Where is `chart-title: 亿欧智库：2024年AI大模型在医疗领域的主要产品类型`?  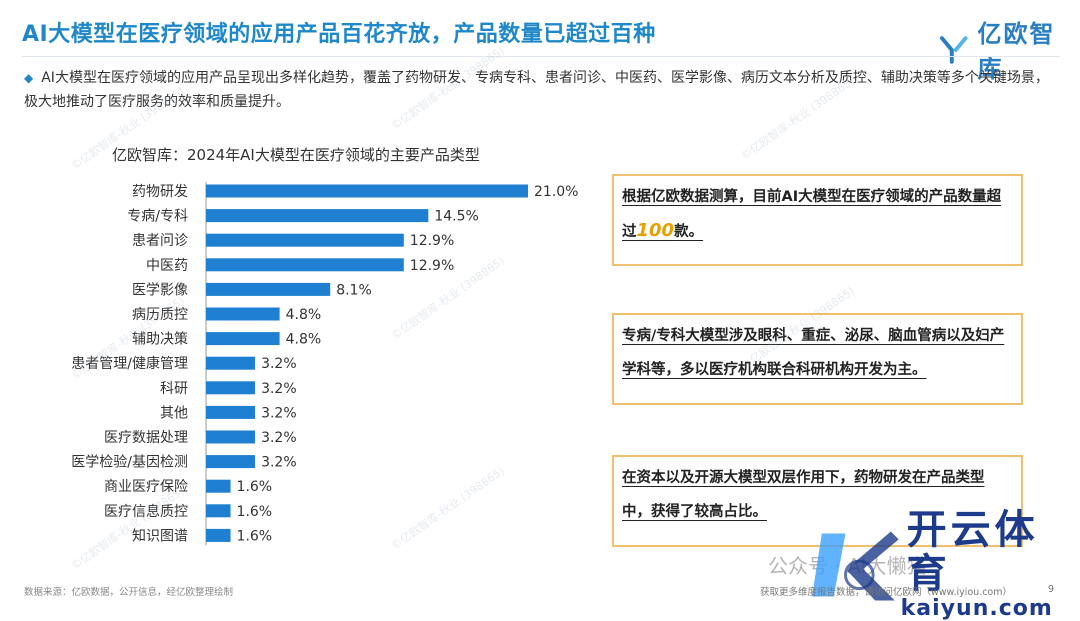
chart-title: 亿欧智库：2024年AI大模型在医疗领域的主要产品类型 is located at coordinates (296, 154).